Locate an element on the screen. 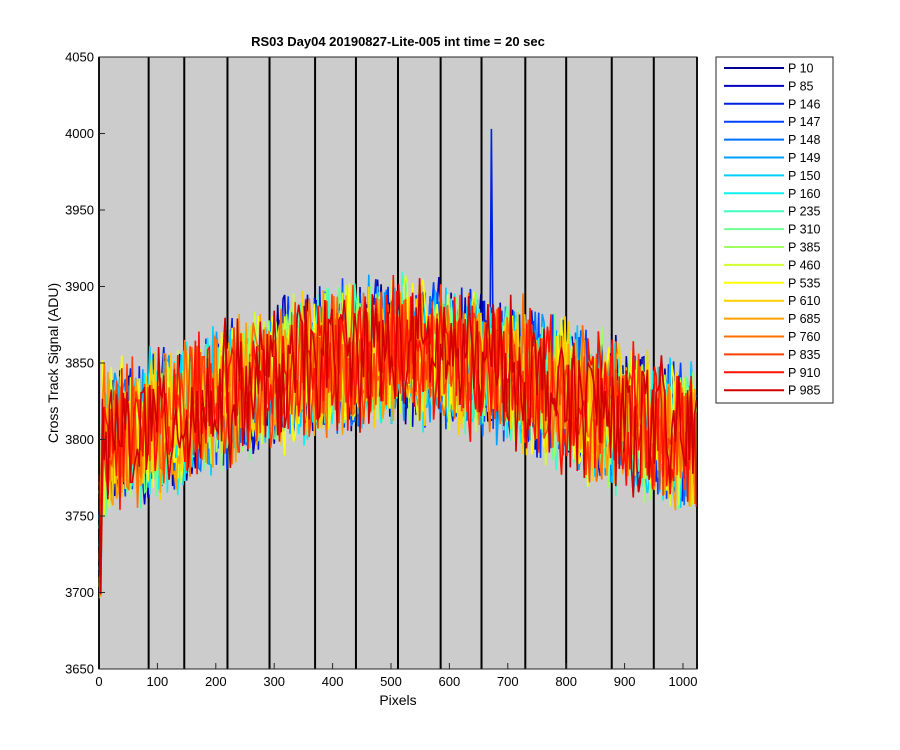  legend-label: P 148 is located at coordinates (804, 140).